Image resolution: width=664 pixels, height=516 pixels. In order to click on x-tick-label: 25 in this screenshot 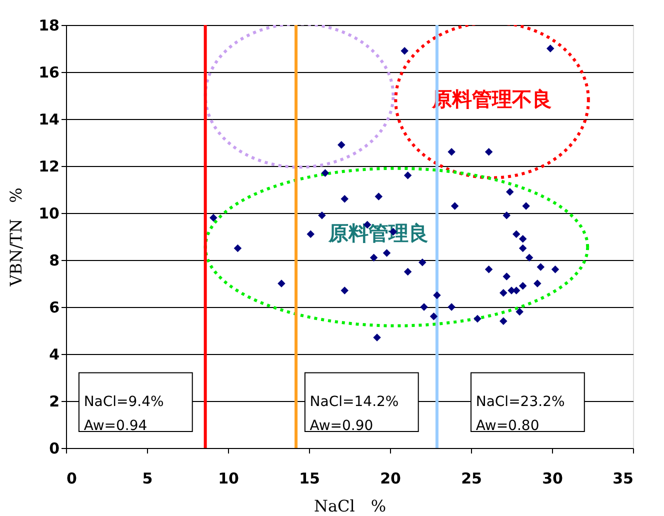, I will do `click(471, 479)`.